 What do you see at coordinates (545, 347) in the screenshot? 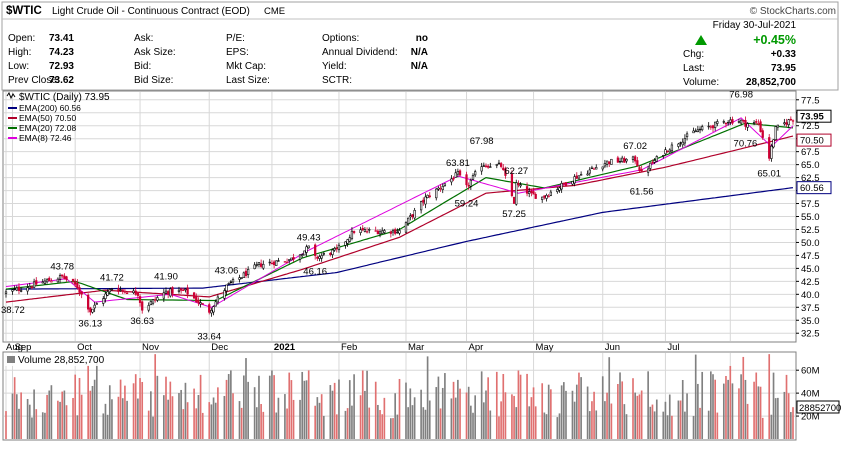
I see `x-tick-label: May` at bounding box center [545, 347].